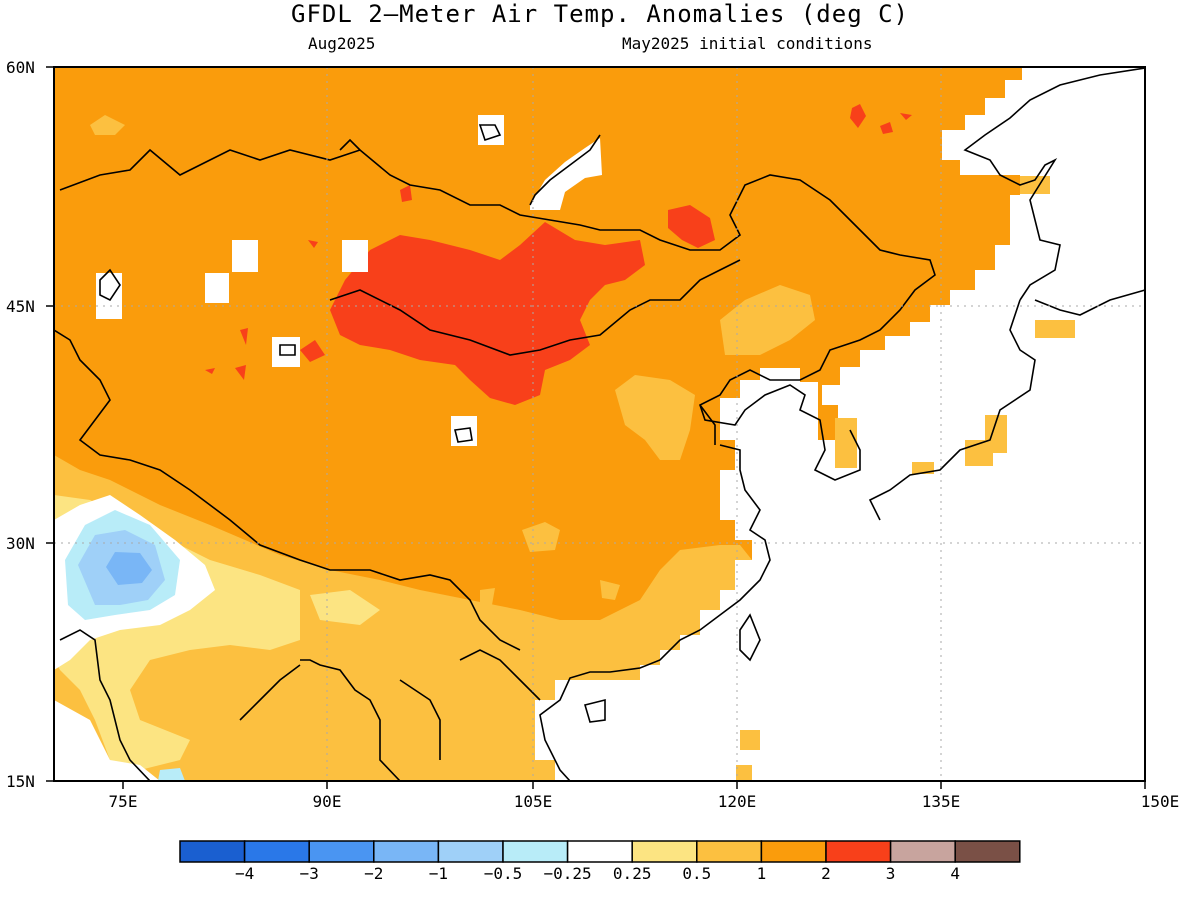  Describe the element at coordinates (107, 125) in the screenshot. I see `anomaly-region-0.5-to-1-north` at that location.